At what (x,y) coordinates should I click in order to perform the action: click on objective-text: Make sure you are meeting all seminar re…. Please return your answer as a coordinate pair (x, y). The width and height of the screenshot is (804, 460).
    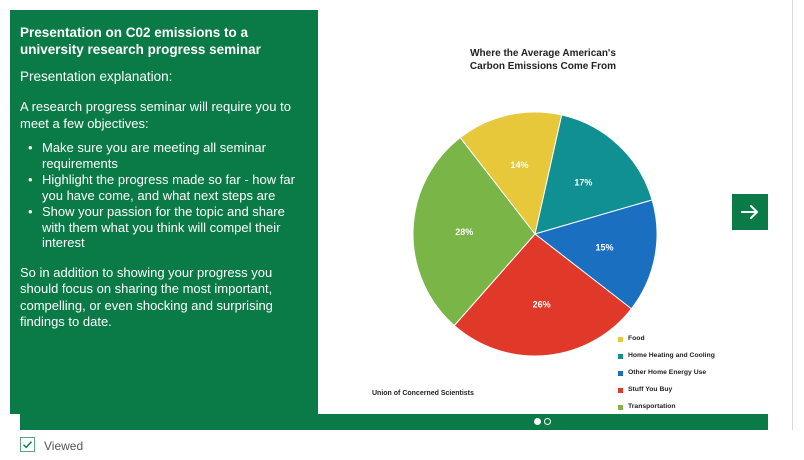
    Looking at the image, I should click on (154, 155).